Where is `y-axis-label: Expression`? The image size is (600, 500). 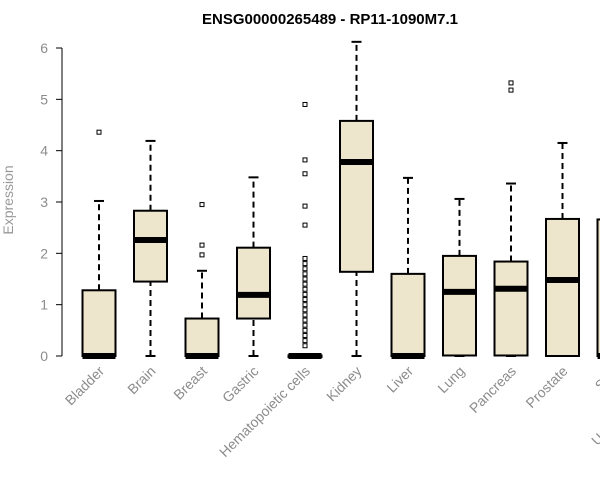 y-axis-label: Expression is located at coordinates (8, 199).